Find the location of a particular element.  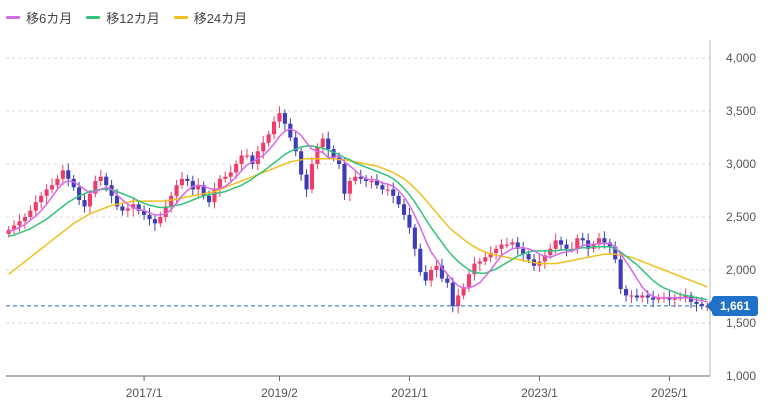

legend-item-ma6: 移6カ月 is located at coordinates (39, 17).